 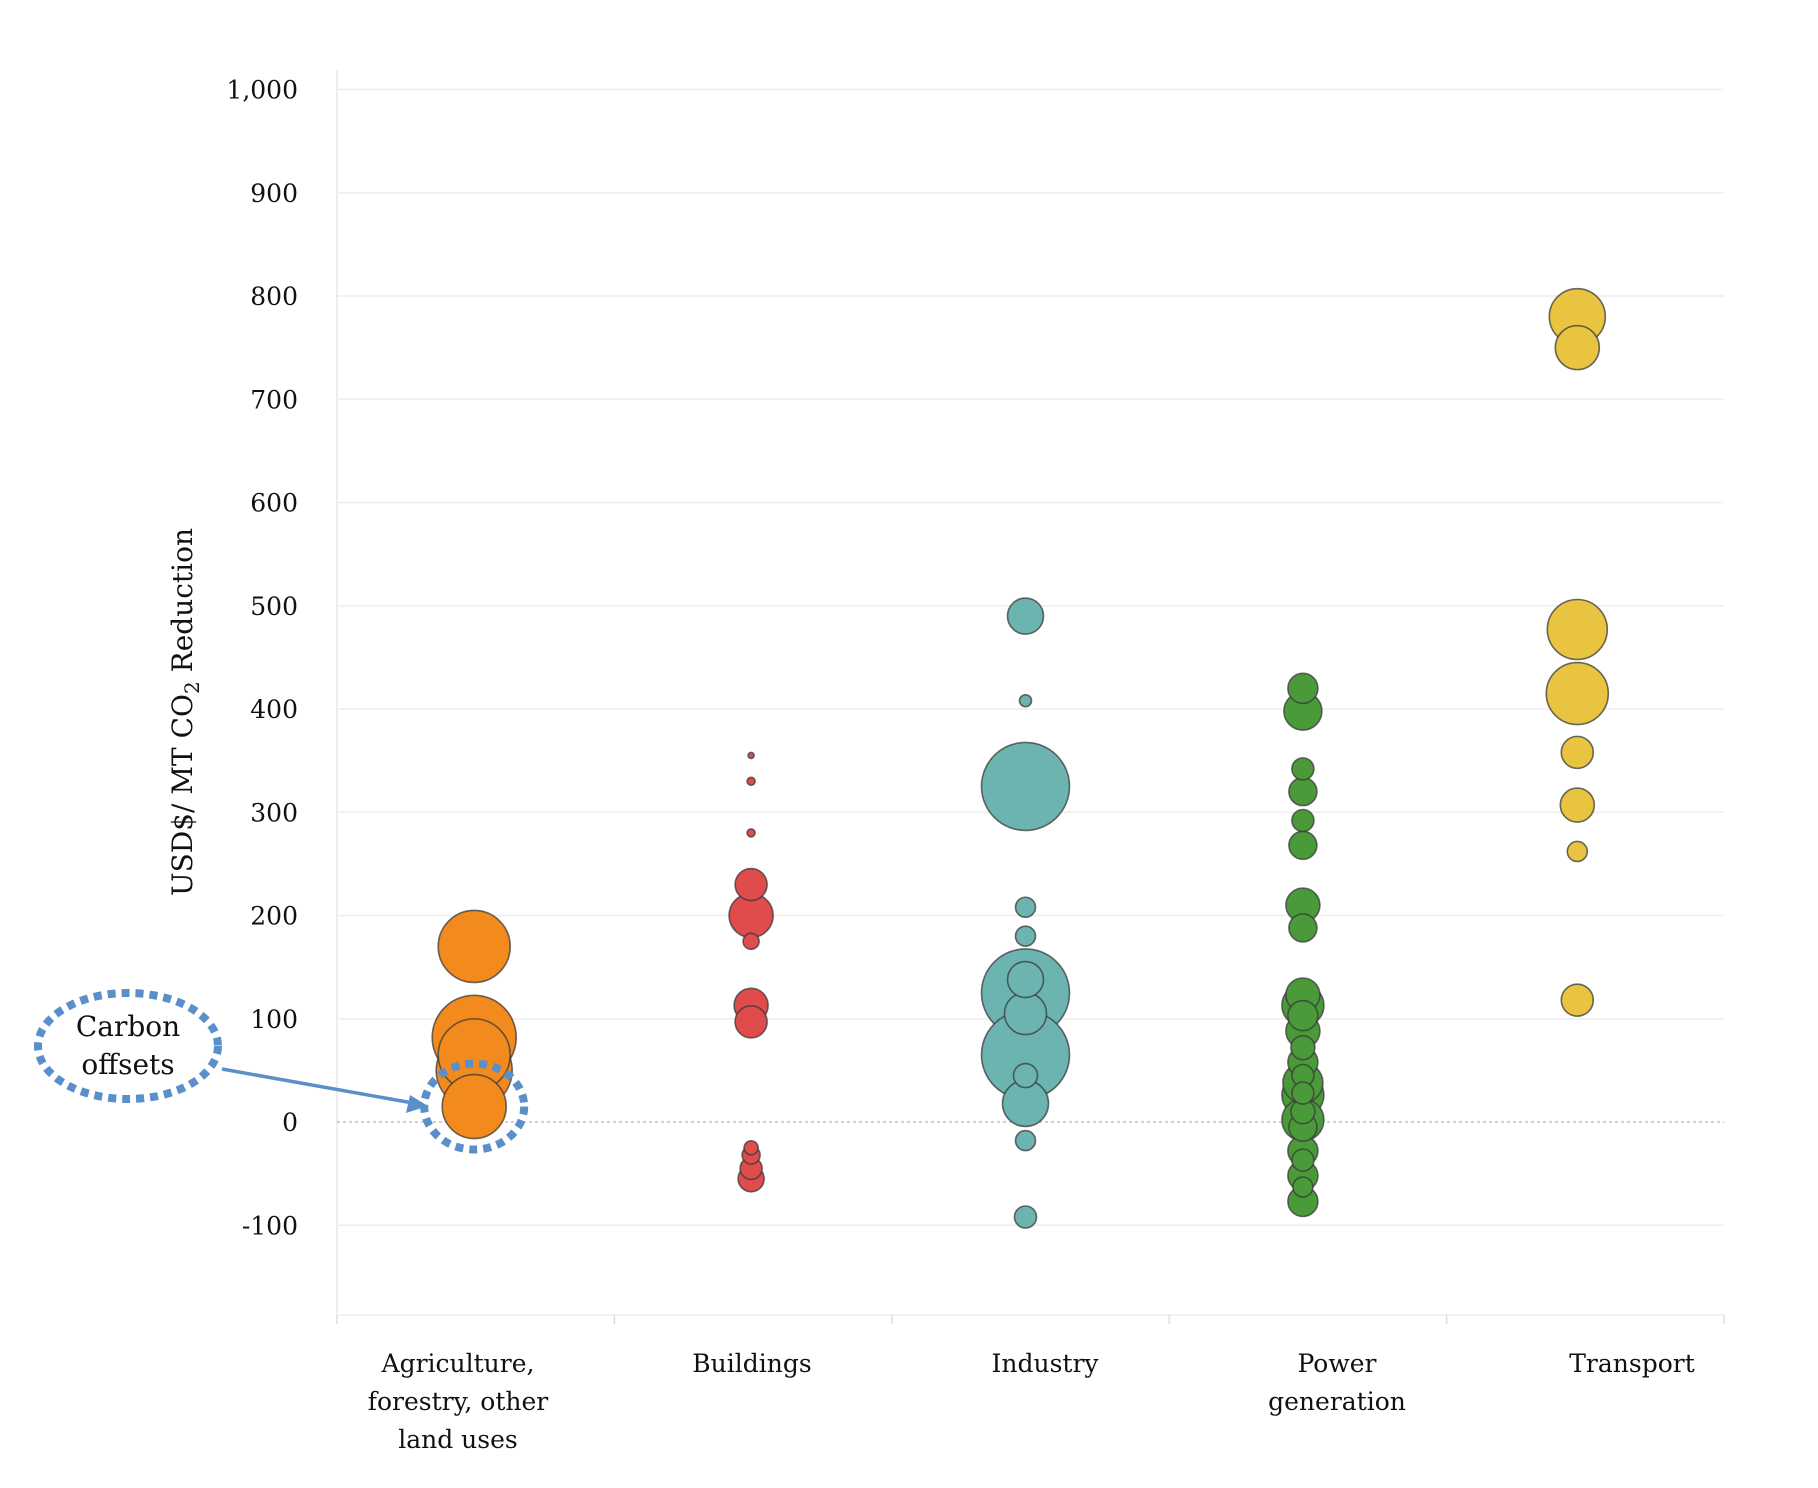 I want to click on y-tick-label: 600, so click(x=274, y=503).